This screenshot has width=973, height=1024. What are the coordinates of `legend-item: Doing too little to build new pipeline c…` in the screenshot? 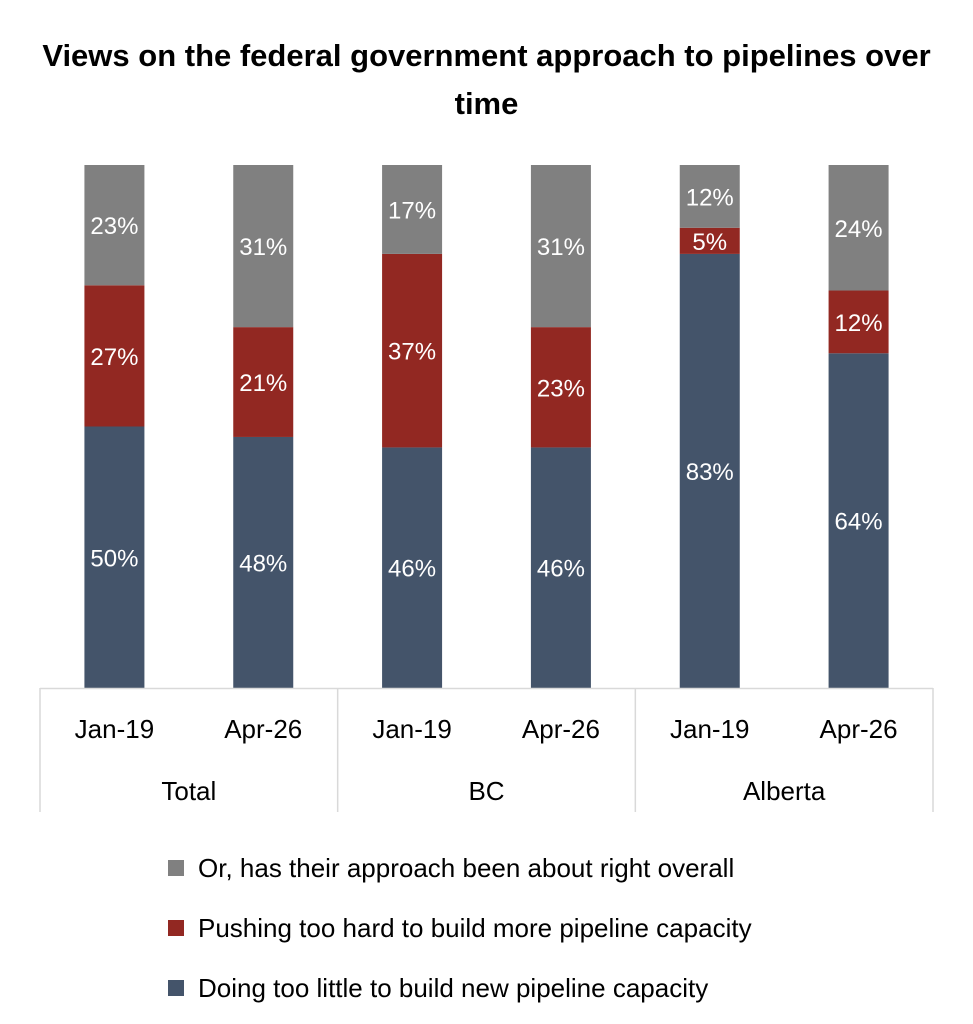 It's located at (460, 988).